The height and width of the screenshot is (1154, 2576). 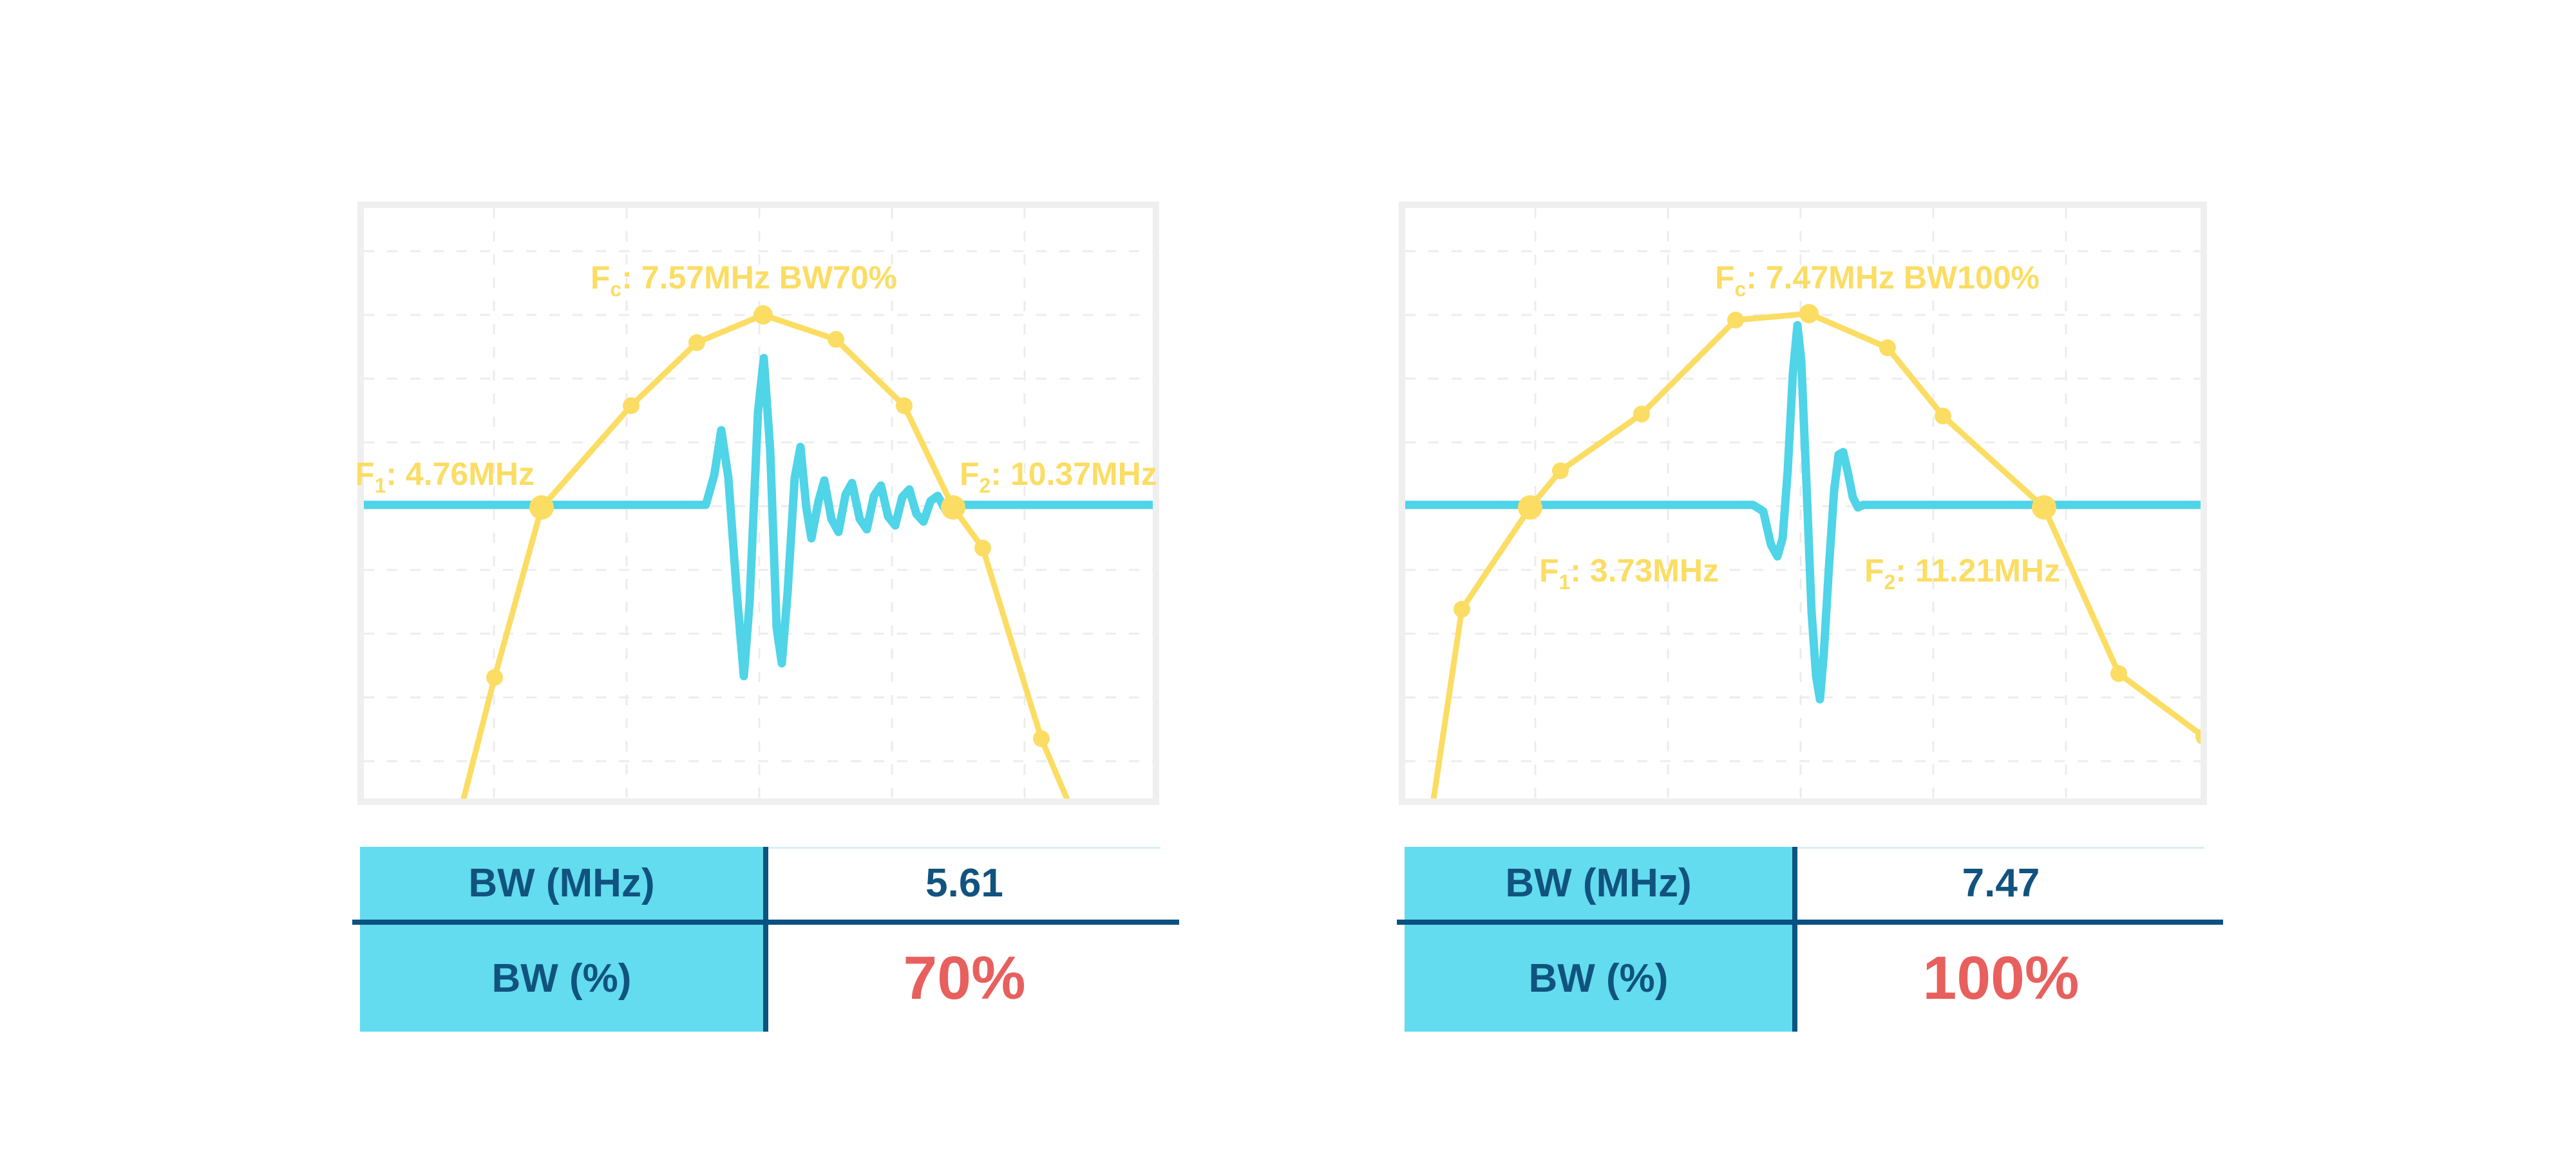 What do you see at coordinates (2001, 883) in the screenshot?
I see `bw-mhz-value: 7.47` at bounding box center [2001, 883].